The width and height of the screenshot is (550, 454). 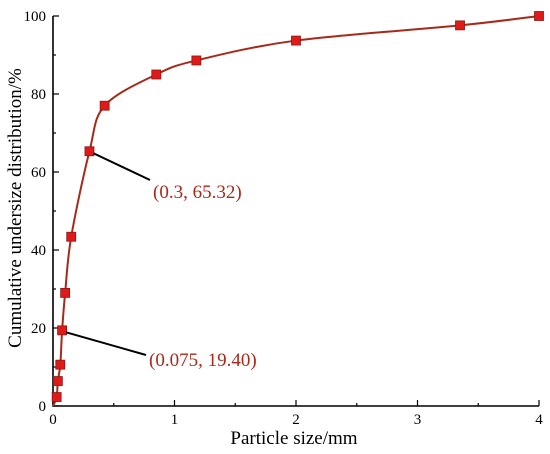 What do you see at coordinates (43, 407) in the screenshot?
I see `y-tick-label: 0` at bounding box center [43, 407].